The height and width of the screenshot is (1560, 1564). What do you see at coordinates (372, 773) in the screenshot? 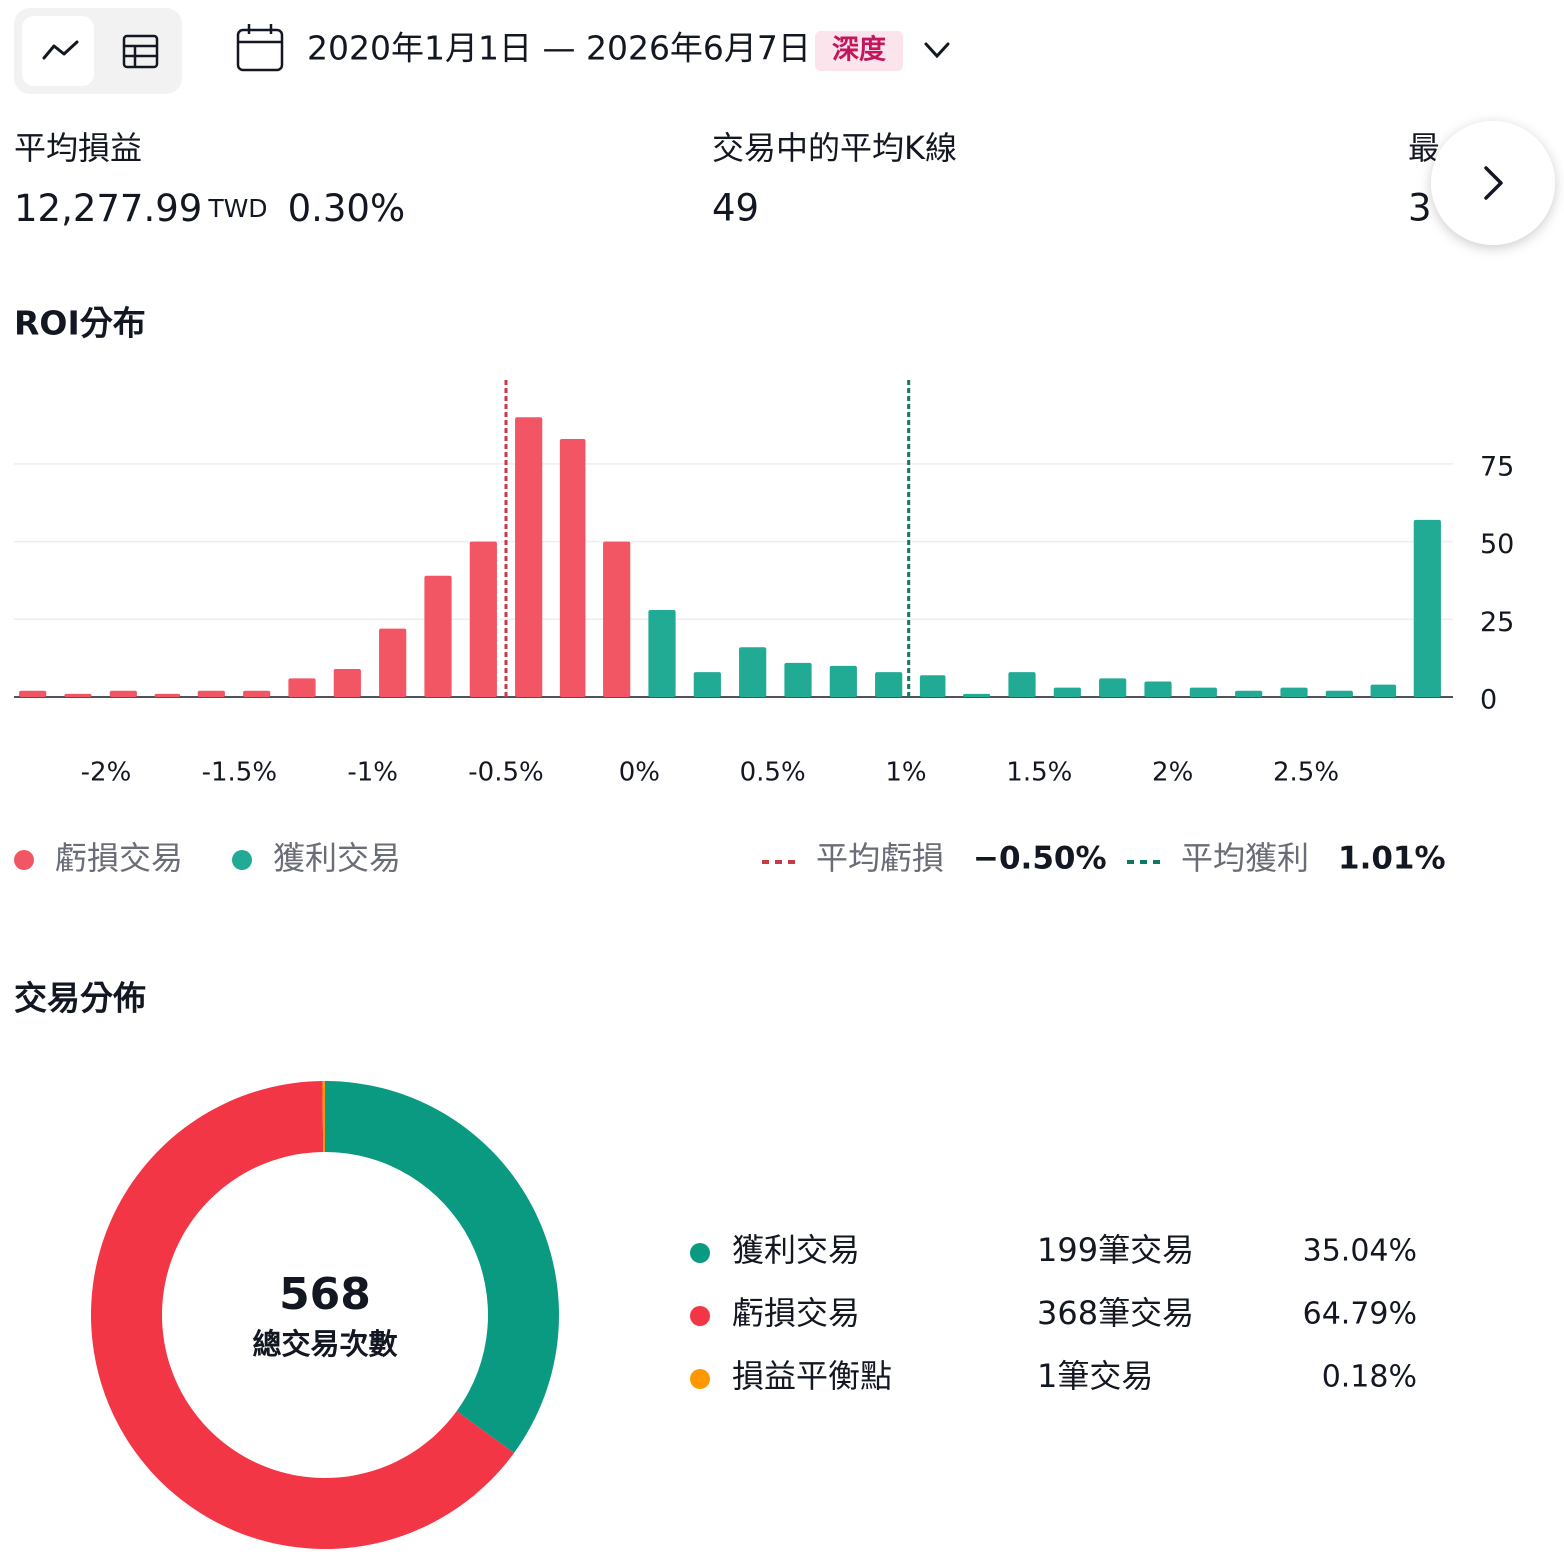
I see `x-tick-label: -1%` at bounding box center [372, 773].